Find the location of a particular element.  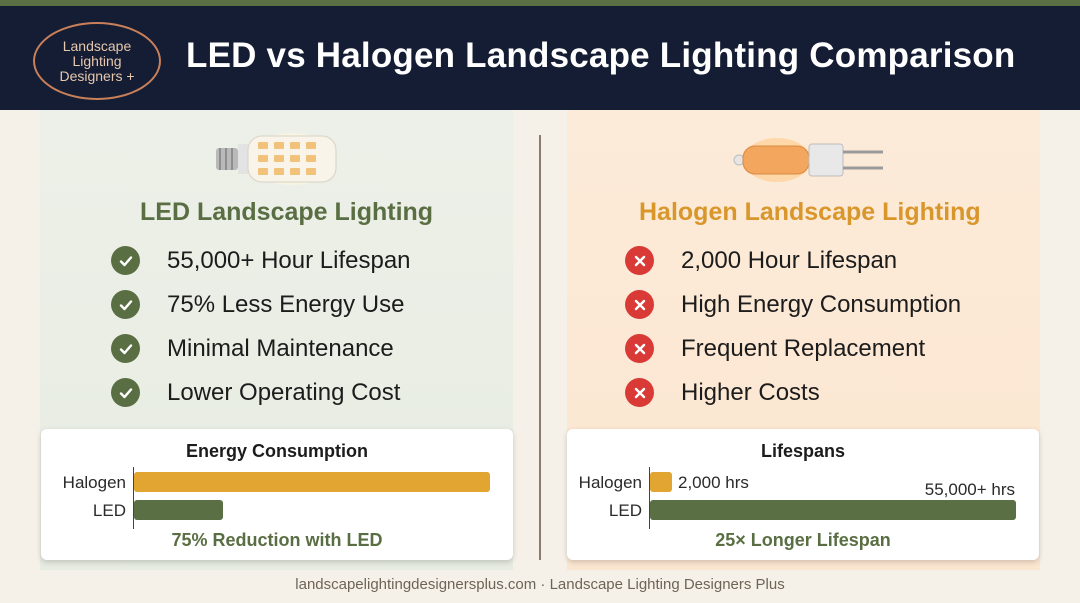

led-feature-item: Lower Operating Cost is located at coordinates (255, 392).